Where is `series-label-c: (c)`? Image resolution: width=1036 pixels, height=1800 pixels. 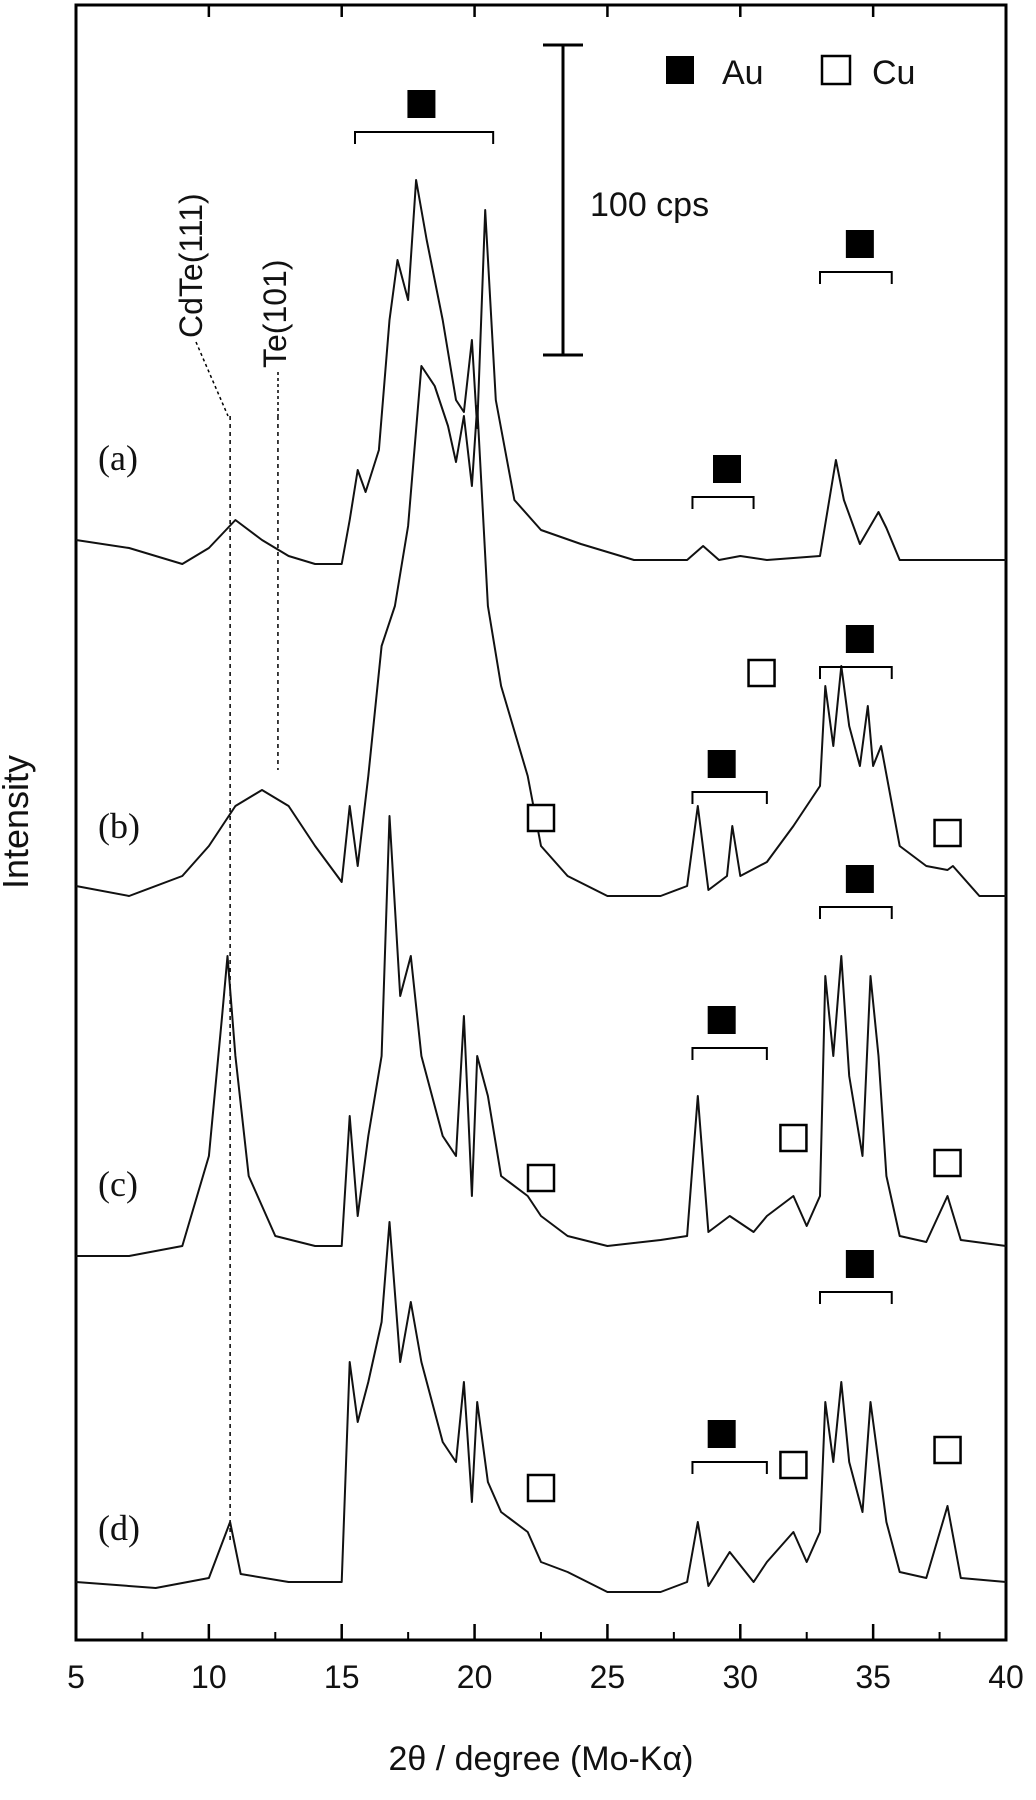
series-label-c: (c) is located at coordinates (118, 1184).